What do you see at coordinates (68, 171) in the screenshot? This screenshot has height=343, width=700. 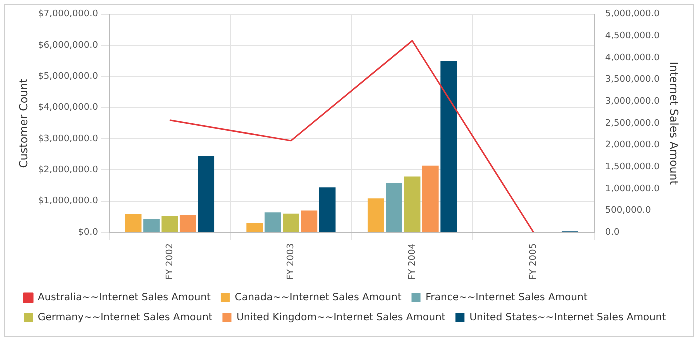 I see `y-tick-label: $2,000,000.0` at bounding box center [68, 171].